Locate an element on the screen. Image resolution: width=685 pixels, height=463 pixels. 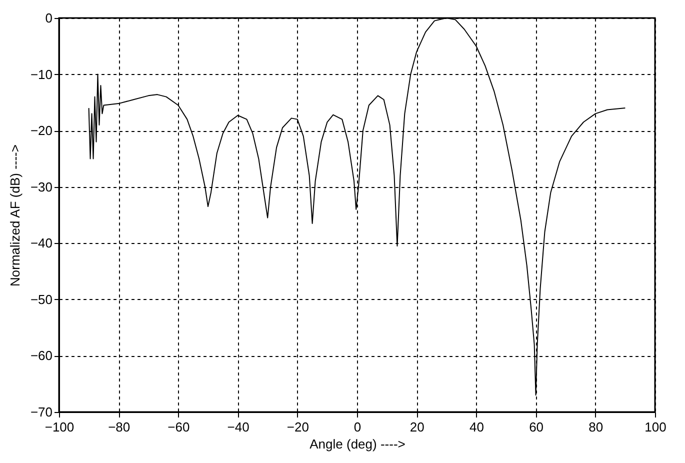
x-tick-label: 60 is located at coordinates (536, 427).